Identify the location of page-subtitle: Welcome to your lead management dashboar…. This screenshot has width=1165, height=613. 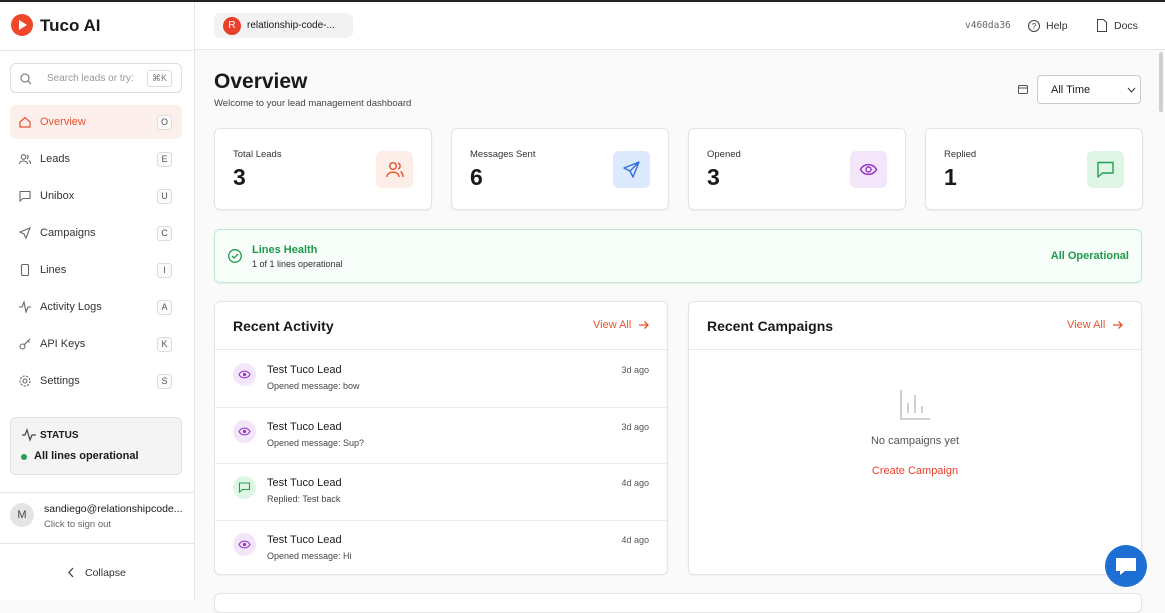
(313, 103).